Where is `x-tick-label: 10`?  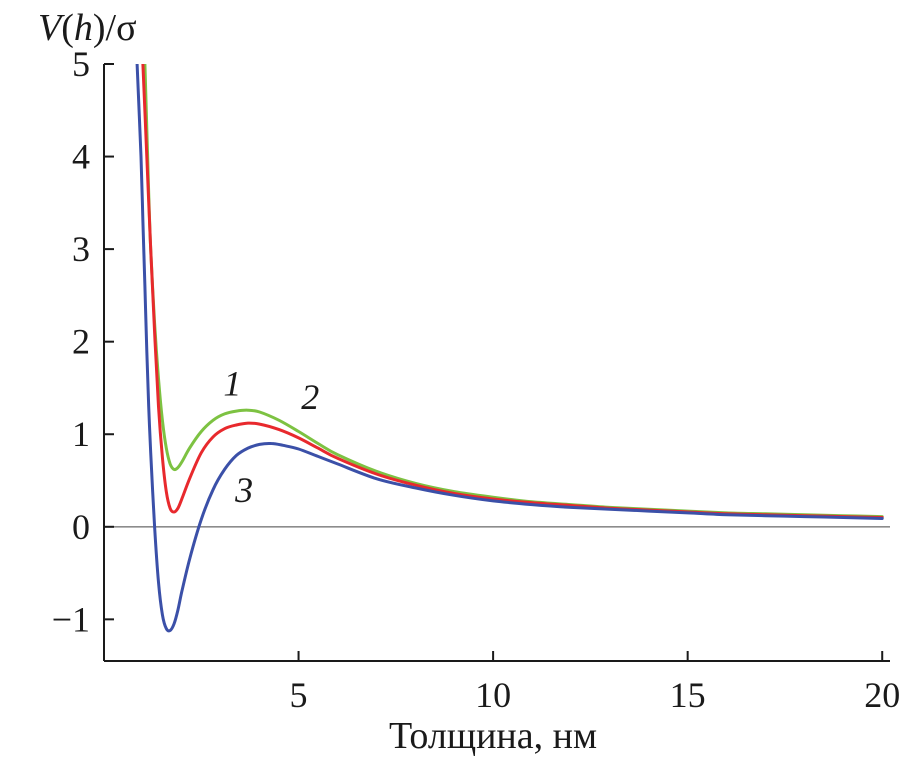
x-tick-label: 10 is located at coordinates (493, 695).